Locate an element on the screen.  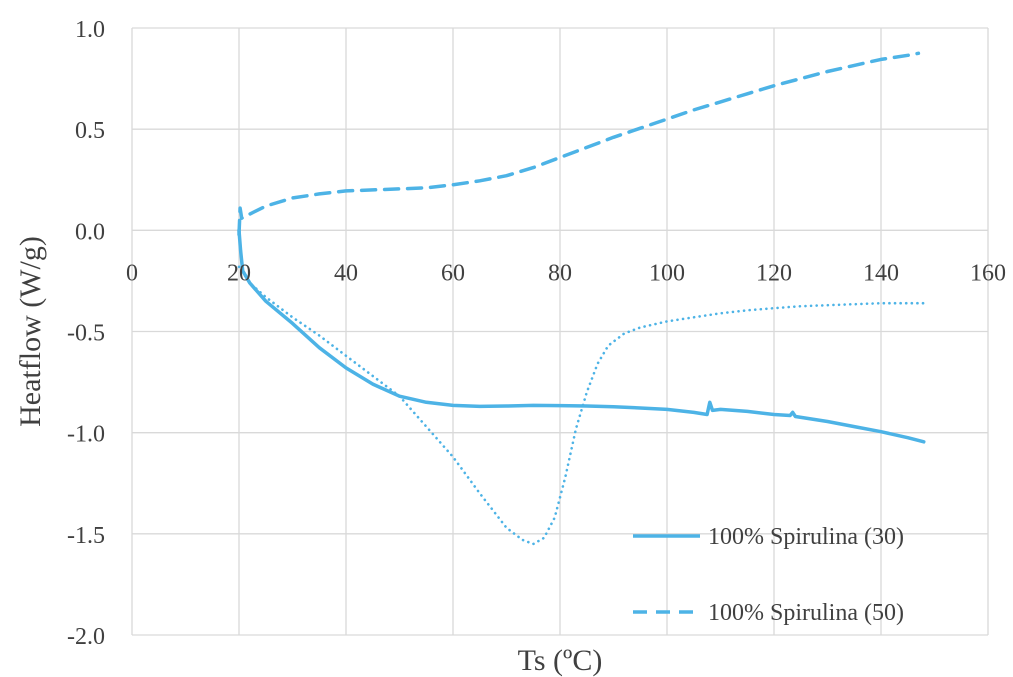
x-tick-label: 80 is located at coordinates (560, 273).